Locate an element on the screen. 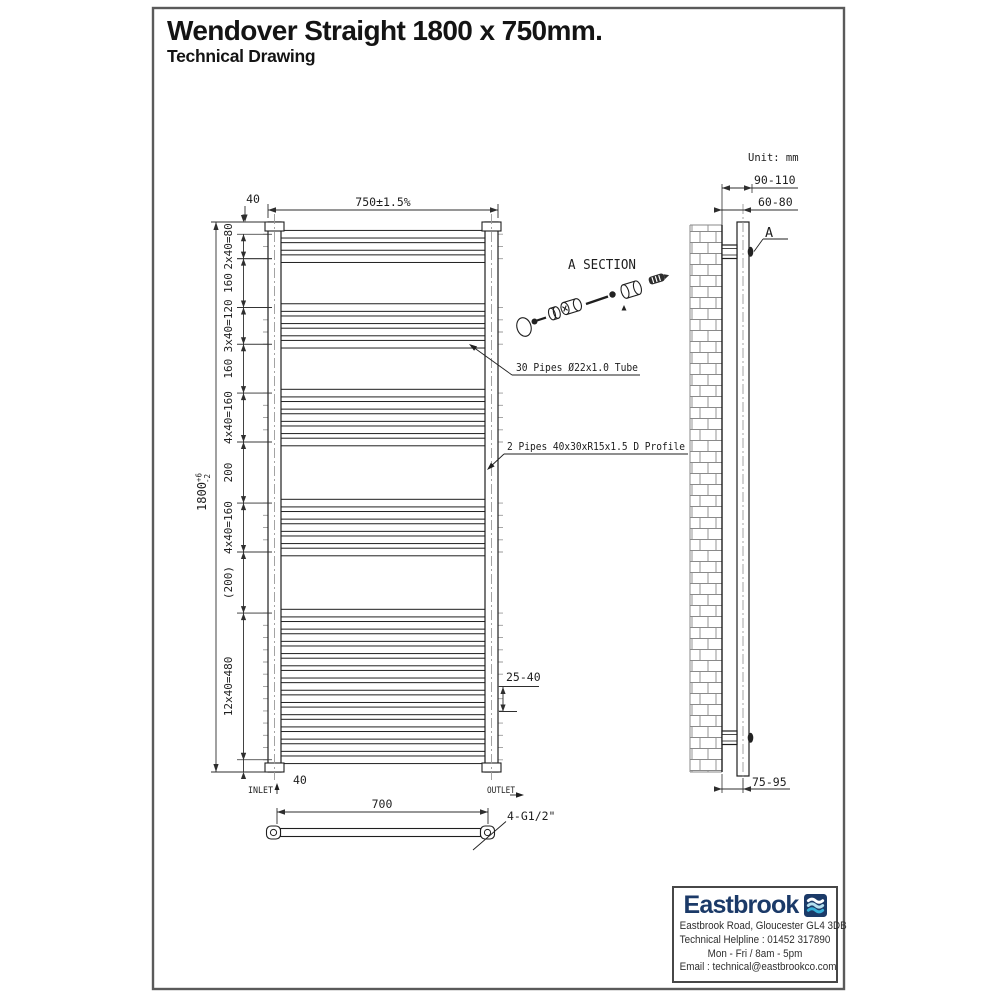 The width and height of the screenshot is (1000, 1000). height-dim-plus: +6 is located at coordinates (199, 478).